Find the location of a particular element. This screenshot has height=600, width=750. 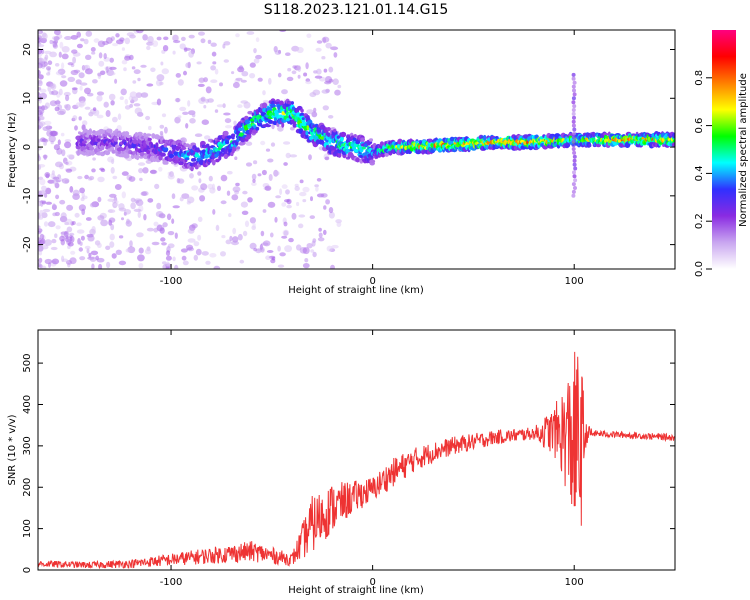

spectrogram-xtick-label: 0 is located at coordinates (372, 281).